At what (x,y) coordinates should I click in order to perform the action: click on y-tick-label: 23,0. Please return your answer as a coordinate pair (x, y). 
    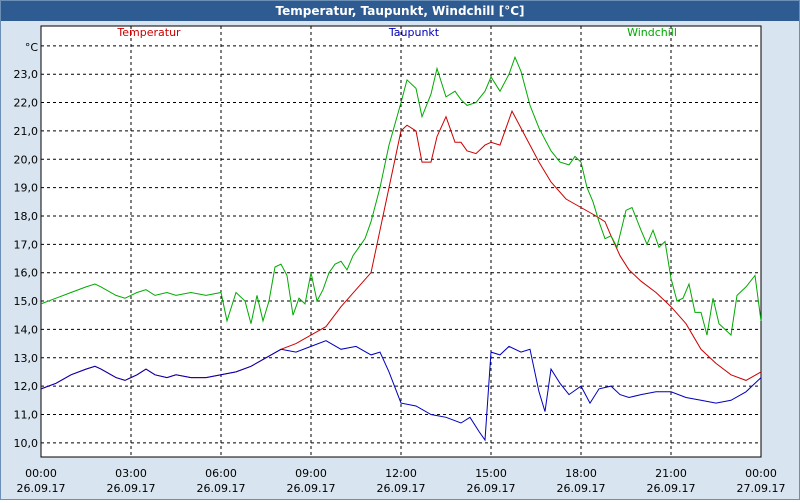
    Looking at the image, I should click on (26, 74).